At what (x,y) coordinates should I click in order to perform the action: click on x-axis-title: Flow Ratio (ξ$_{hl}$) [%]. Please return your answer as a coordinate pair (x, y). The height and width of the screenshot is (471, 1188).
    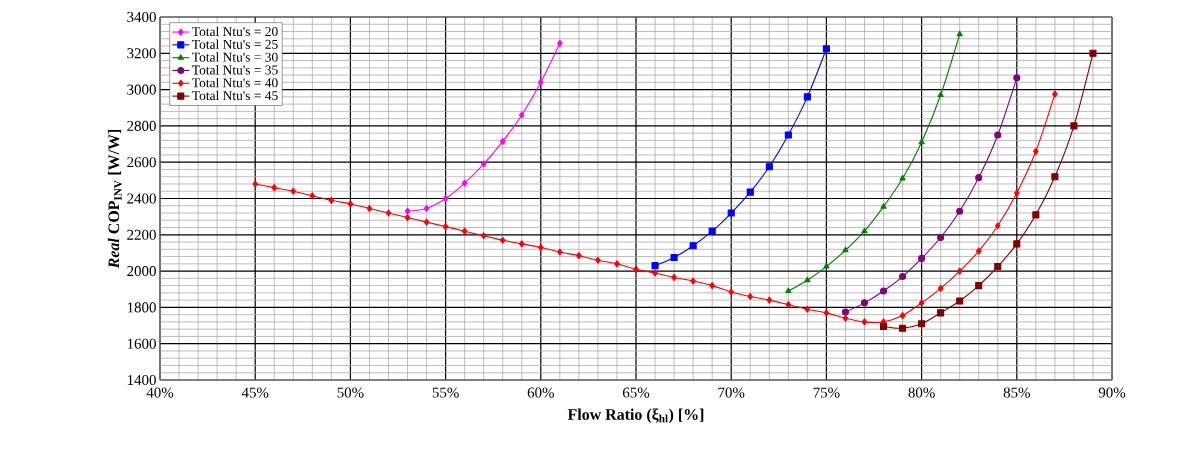
    Looking at the image, I should click on (635, 416).